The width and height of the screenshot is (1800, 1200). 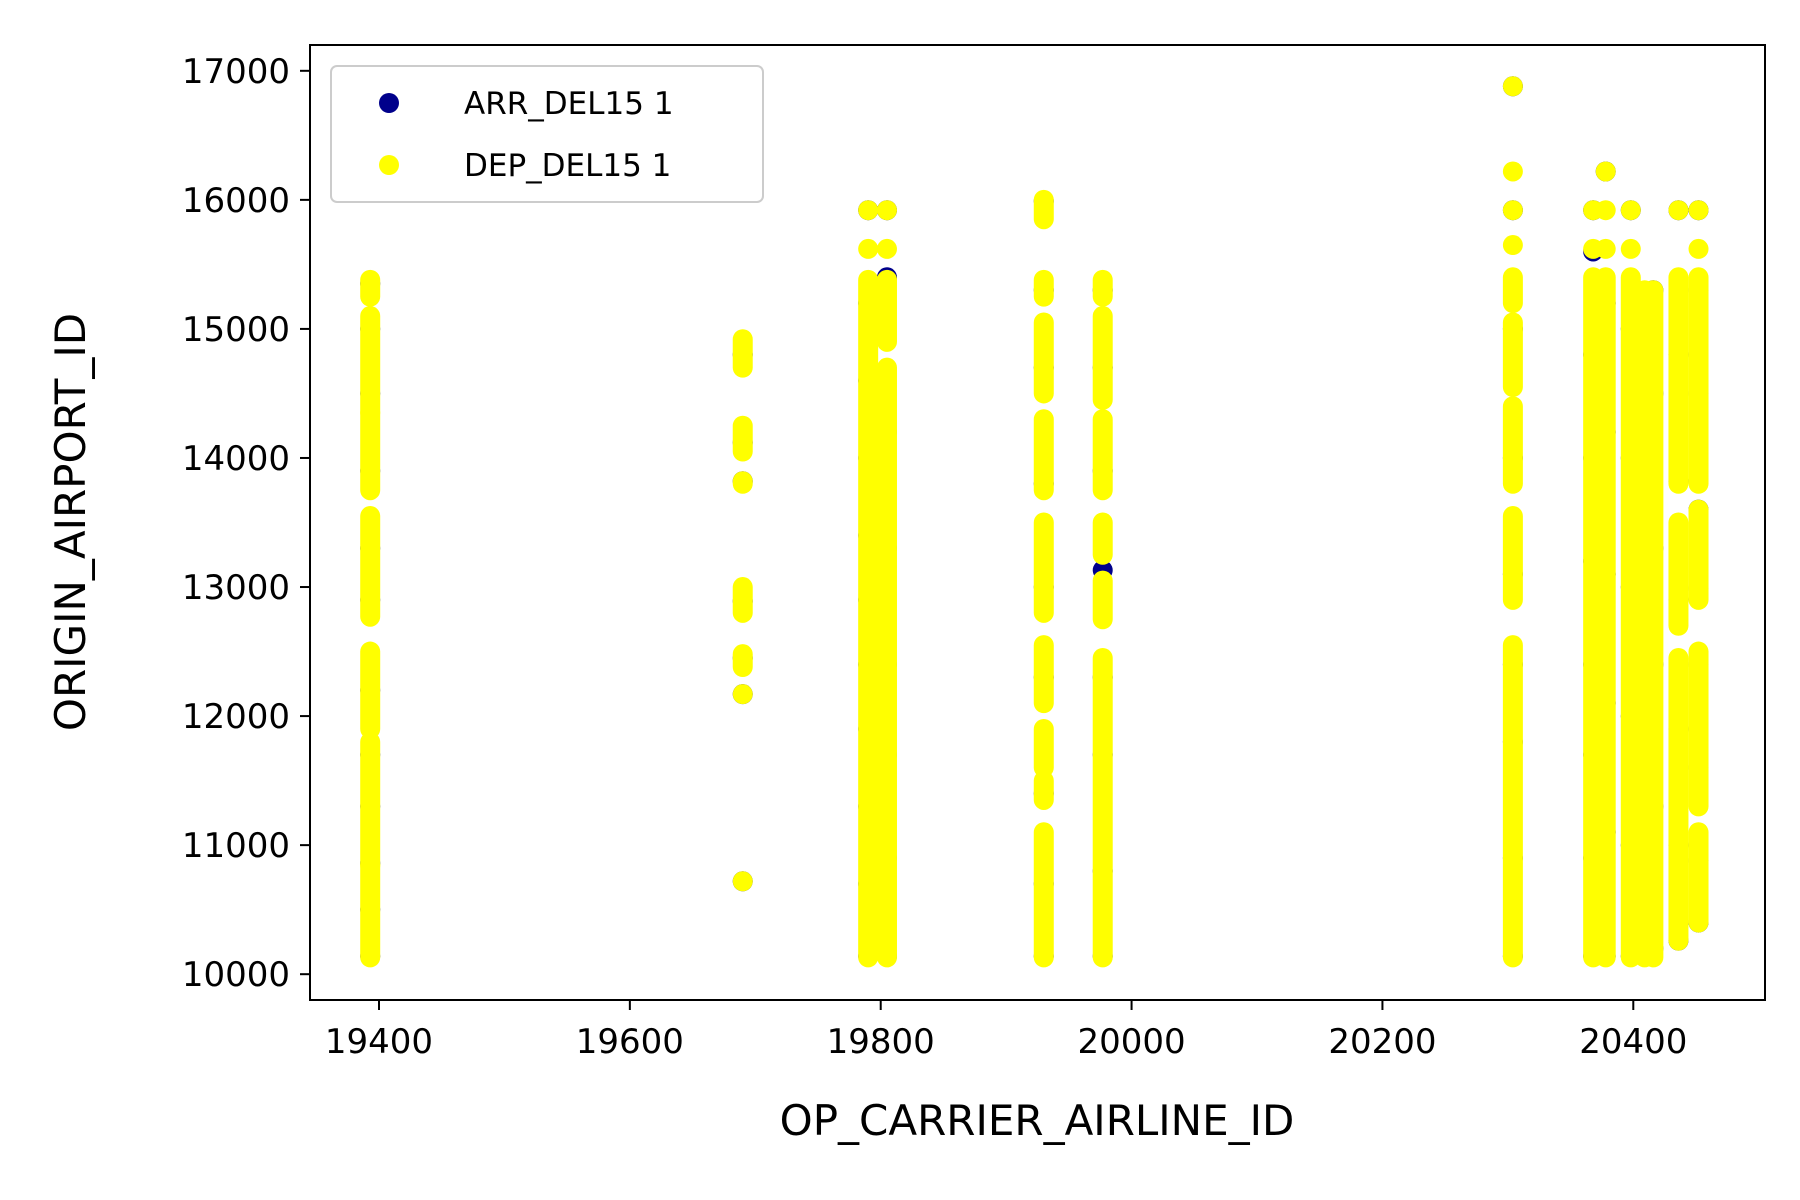 What do you see at coordinates (379, 1042) in the screenshot?
I see `x-tick-label: 19400` at bounding box center [379, 1042].